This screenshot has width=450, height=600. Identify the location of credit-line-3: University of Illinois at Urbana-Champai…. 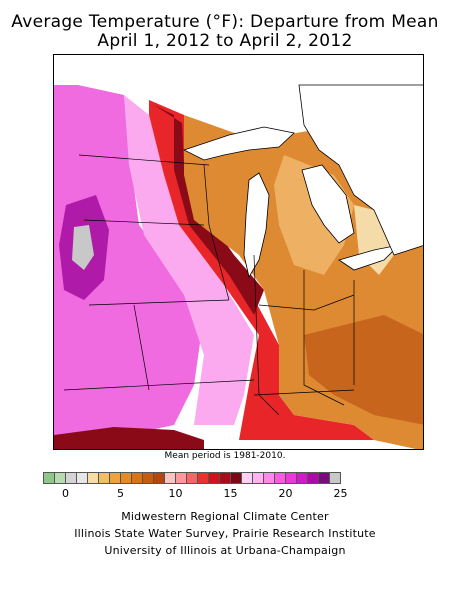
(225, 550).